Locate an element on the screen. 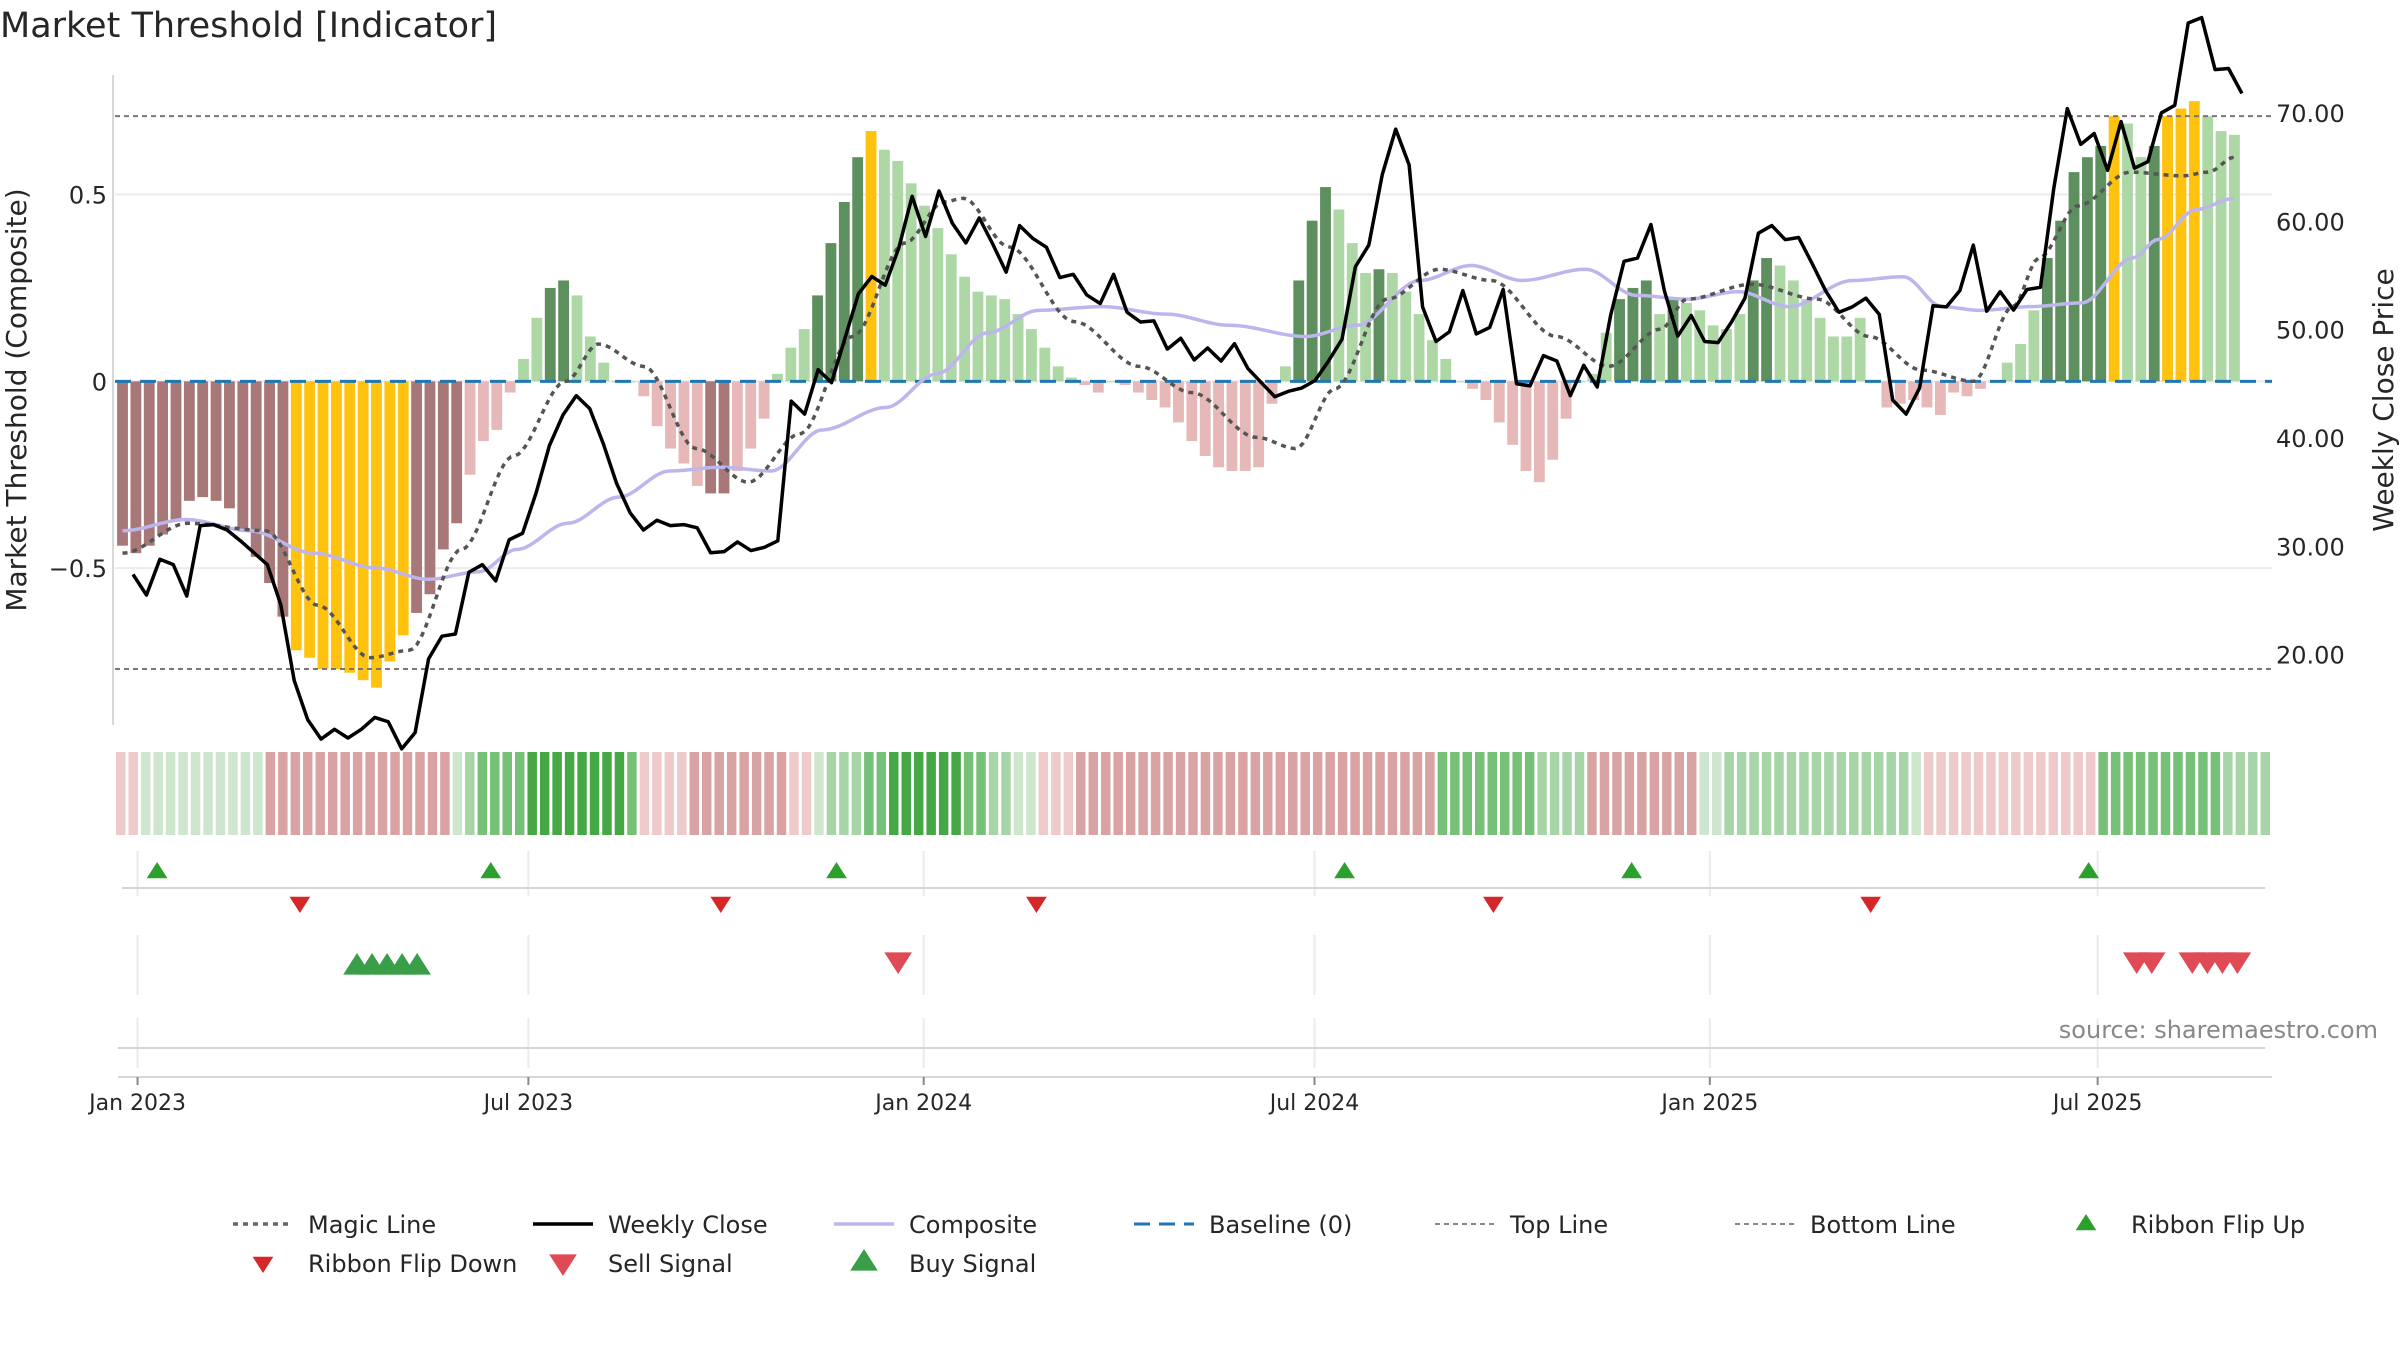  trend-ribbon is located at coordinates (1193, 793).